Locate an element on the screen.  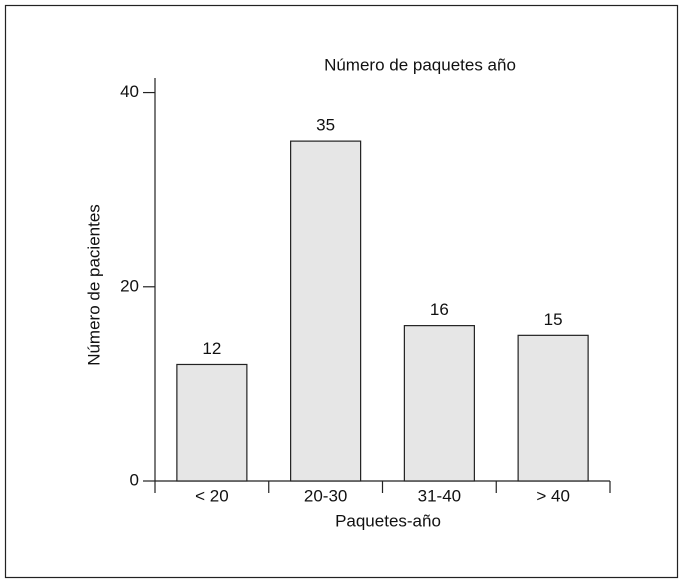
x-tick-label: < 20 is located at coordinates (212, 495).